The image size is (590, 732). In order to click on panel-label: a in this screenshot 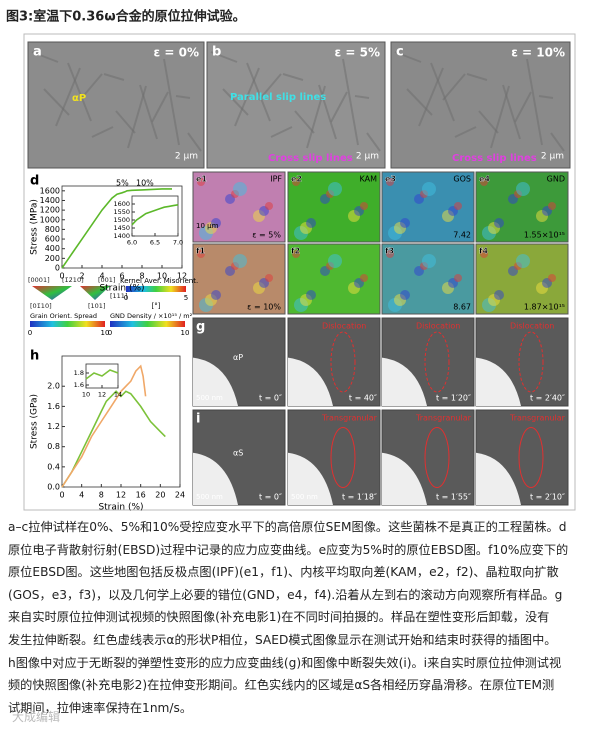, I will do `click(37, 52)`.